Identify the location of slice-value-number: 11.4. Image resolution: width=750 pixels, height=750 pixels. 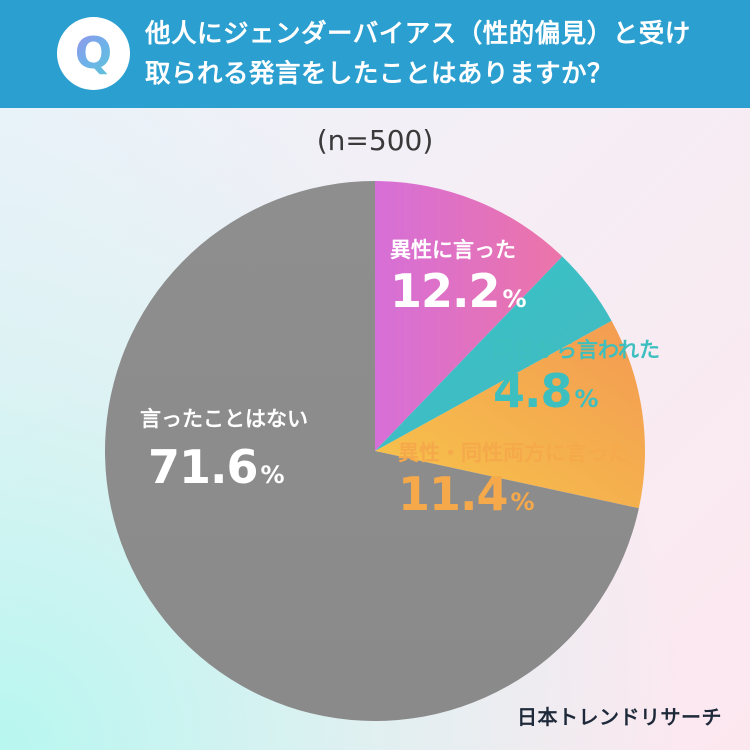
(453, 494).